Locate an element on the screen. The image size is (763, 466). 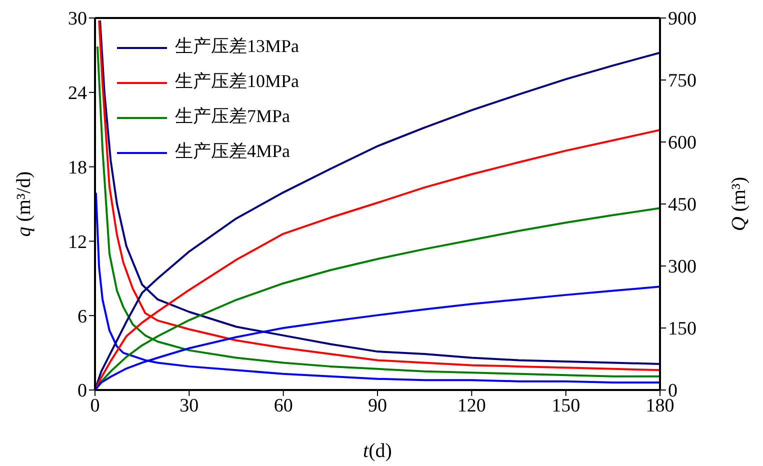
x-tick-label: 90 is located at coordinates (377, 405).